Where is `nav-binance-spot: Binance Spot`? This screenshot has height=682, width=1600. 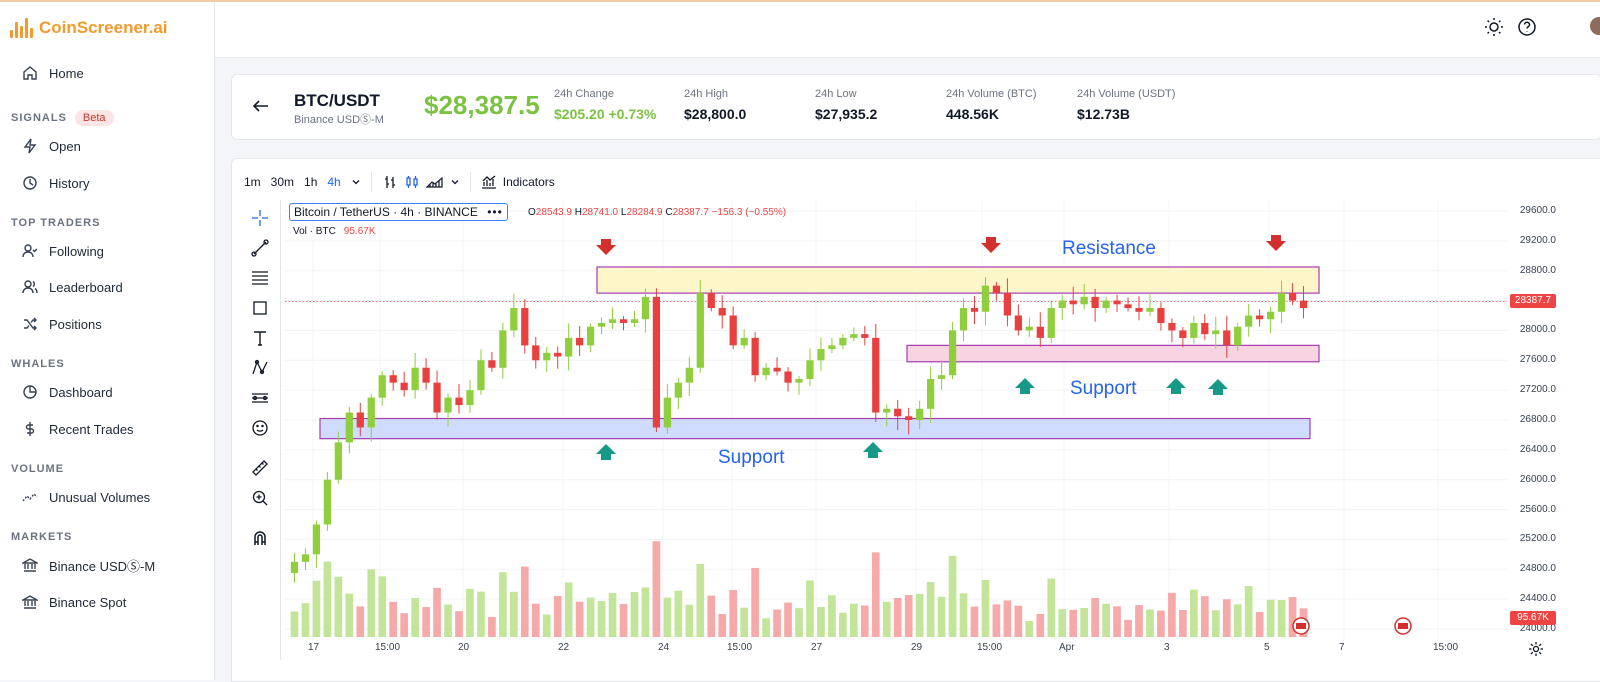
nav-binance-spot: Binance Spot is located at coordinates (74, 602).